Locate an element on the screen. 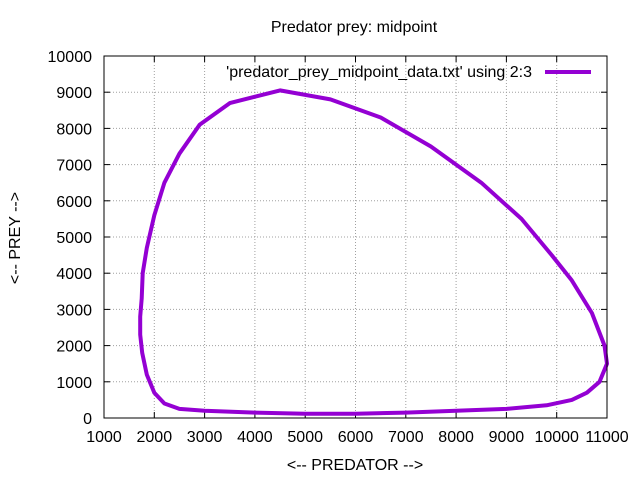 Image resolution: width=640 pixels, height=480 pixels. y-tick-label: 1000 is located at coordinates (74, 383).